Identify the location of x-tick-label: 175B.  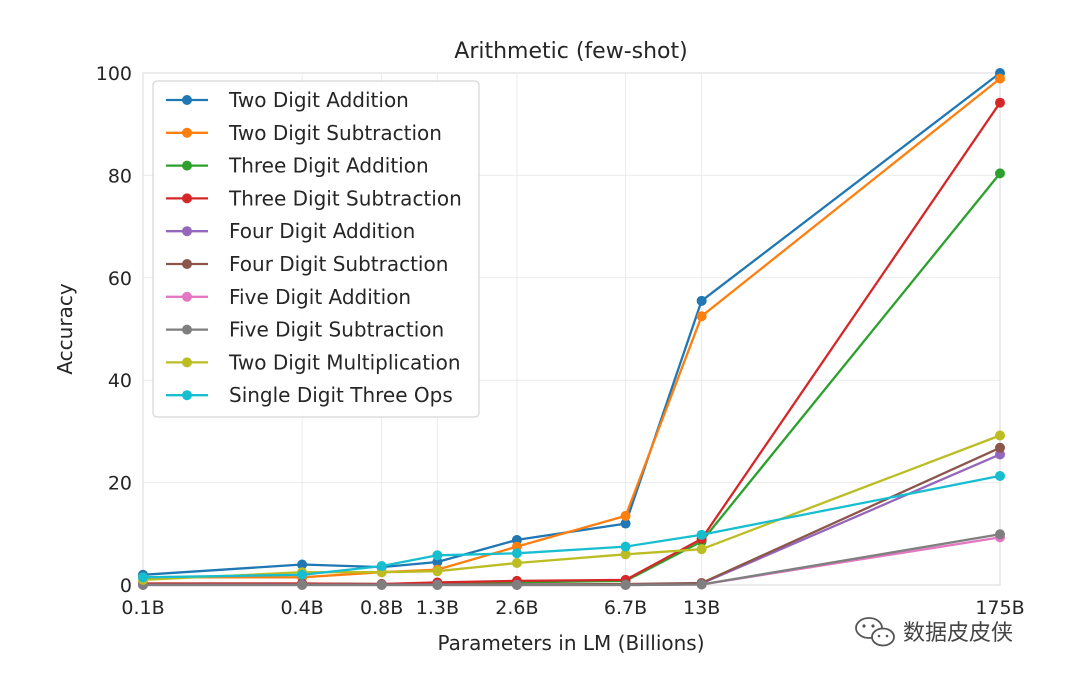
(999, 608).